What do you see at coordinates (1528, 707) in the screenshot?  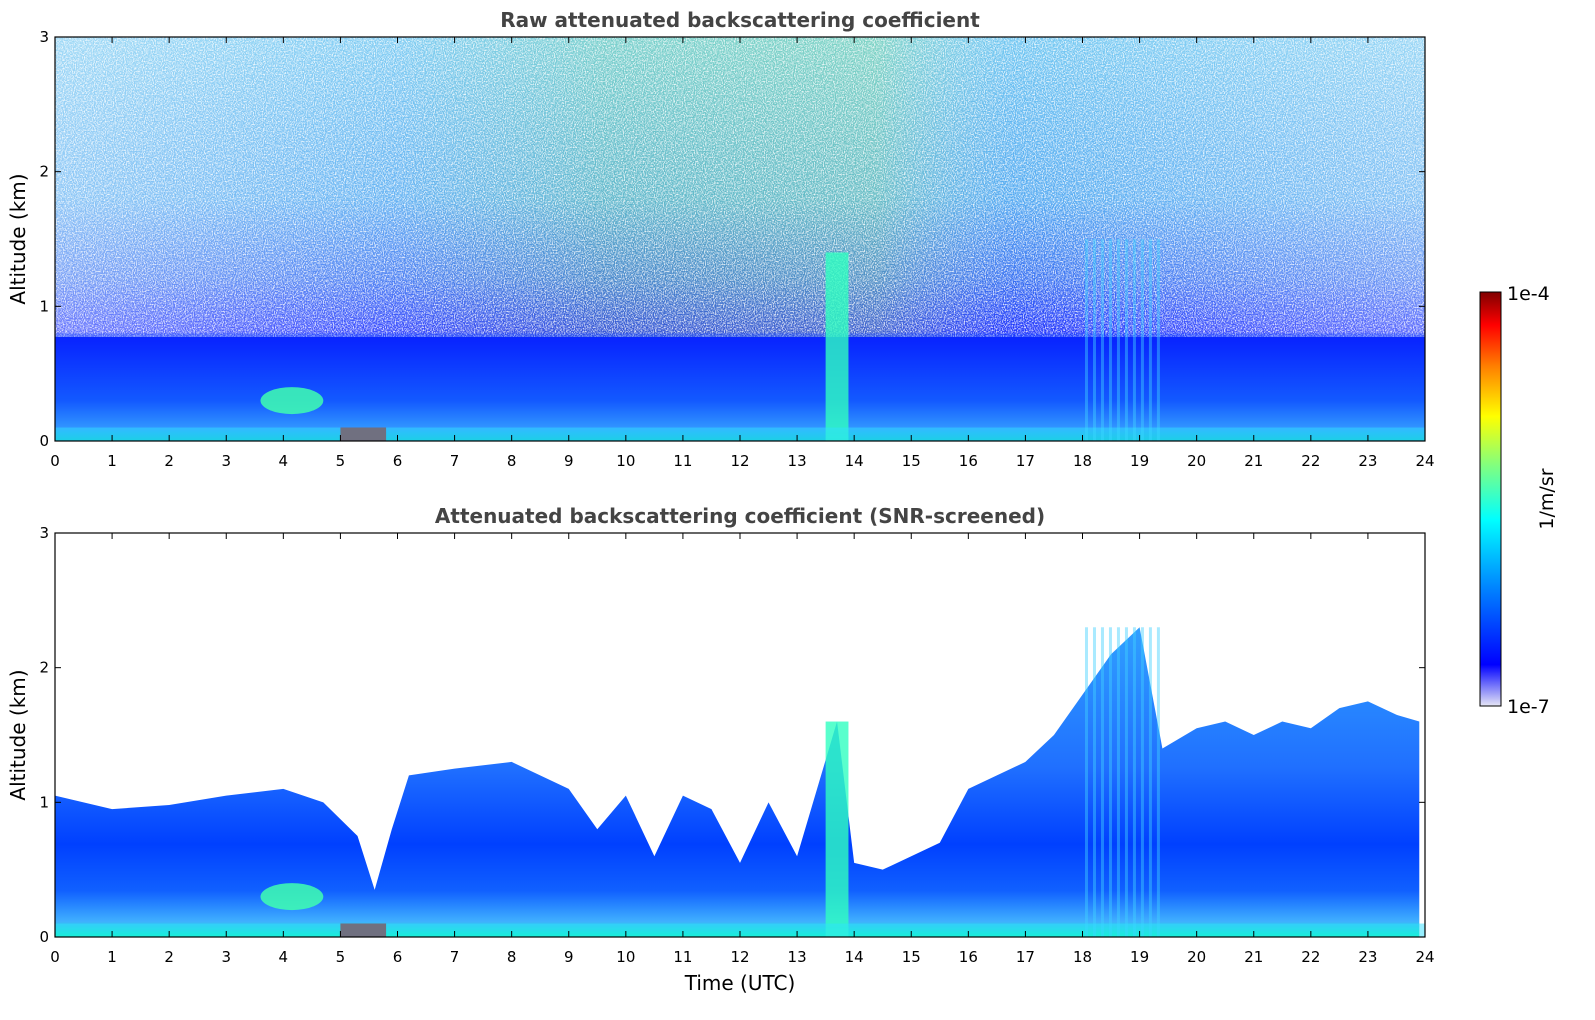 I see `colorbar-min-label: 1e-7` at bounding box center [1528, 707].